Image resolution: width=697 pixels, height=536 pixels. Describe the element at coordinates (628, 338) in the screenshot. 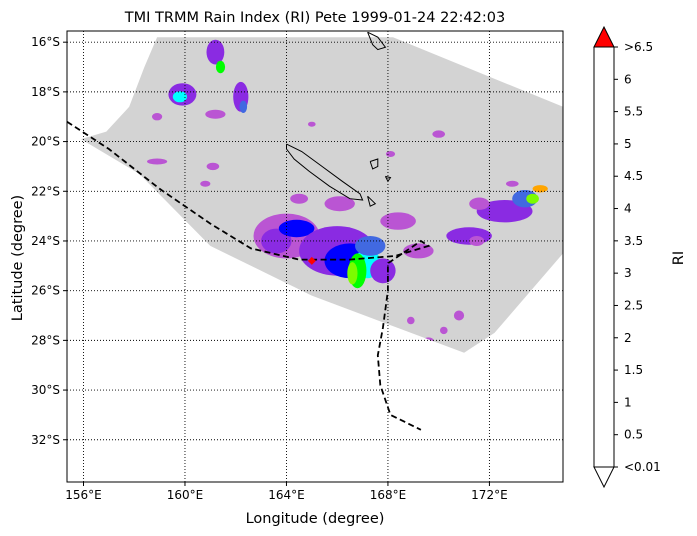

I see `colorbar-tick-label: 2` at that location.